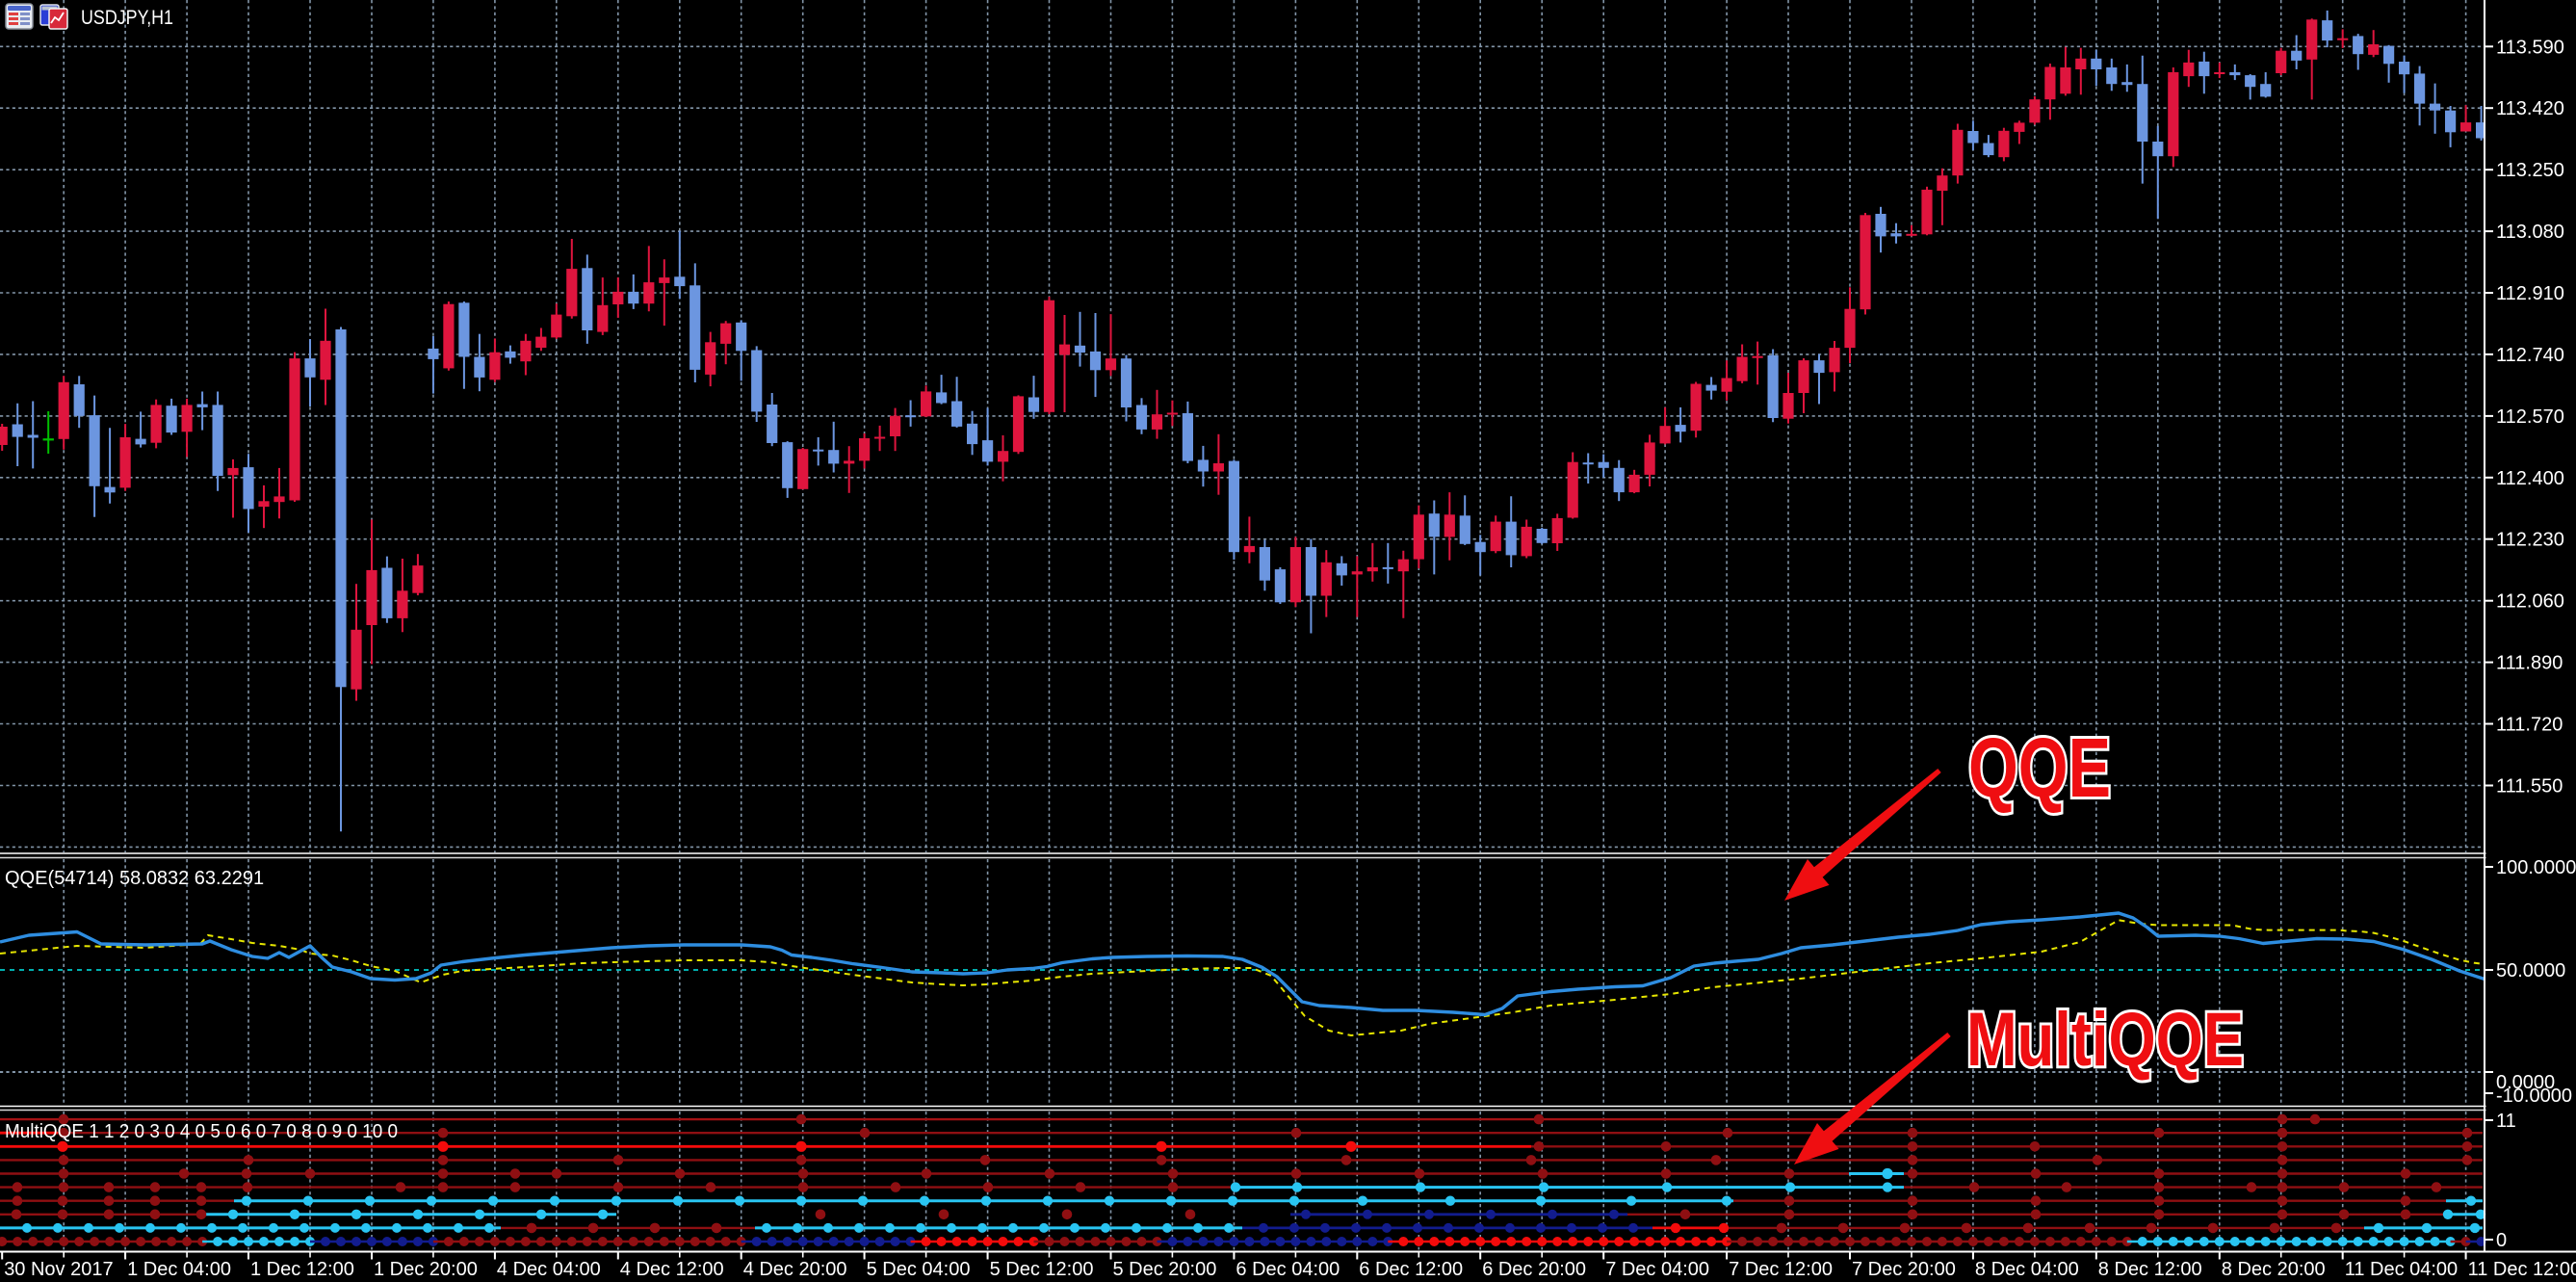 The height and width of the screenshot is (1282, 2576). What do you see at coordinates (1904, 1269) in the screenshot?
I see `svg-text: 7 Dec 20:00` at bounding box center [1904, 1269].